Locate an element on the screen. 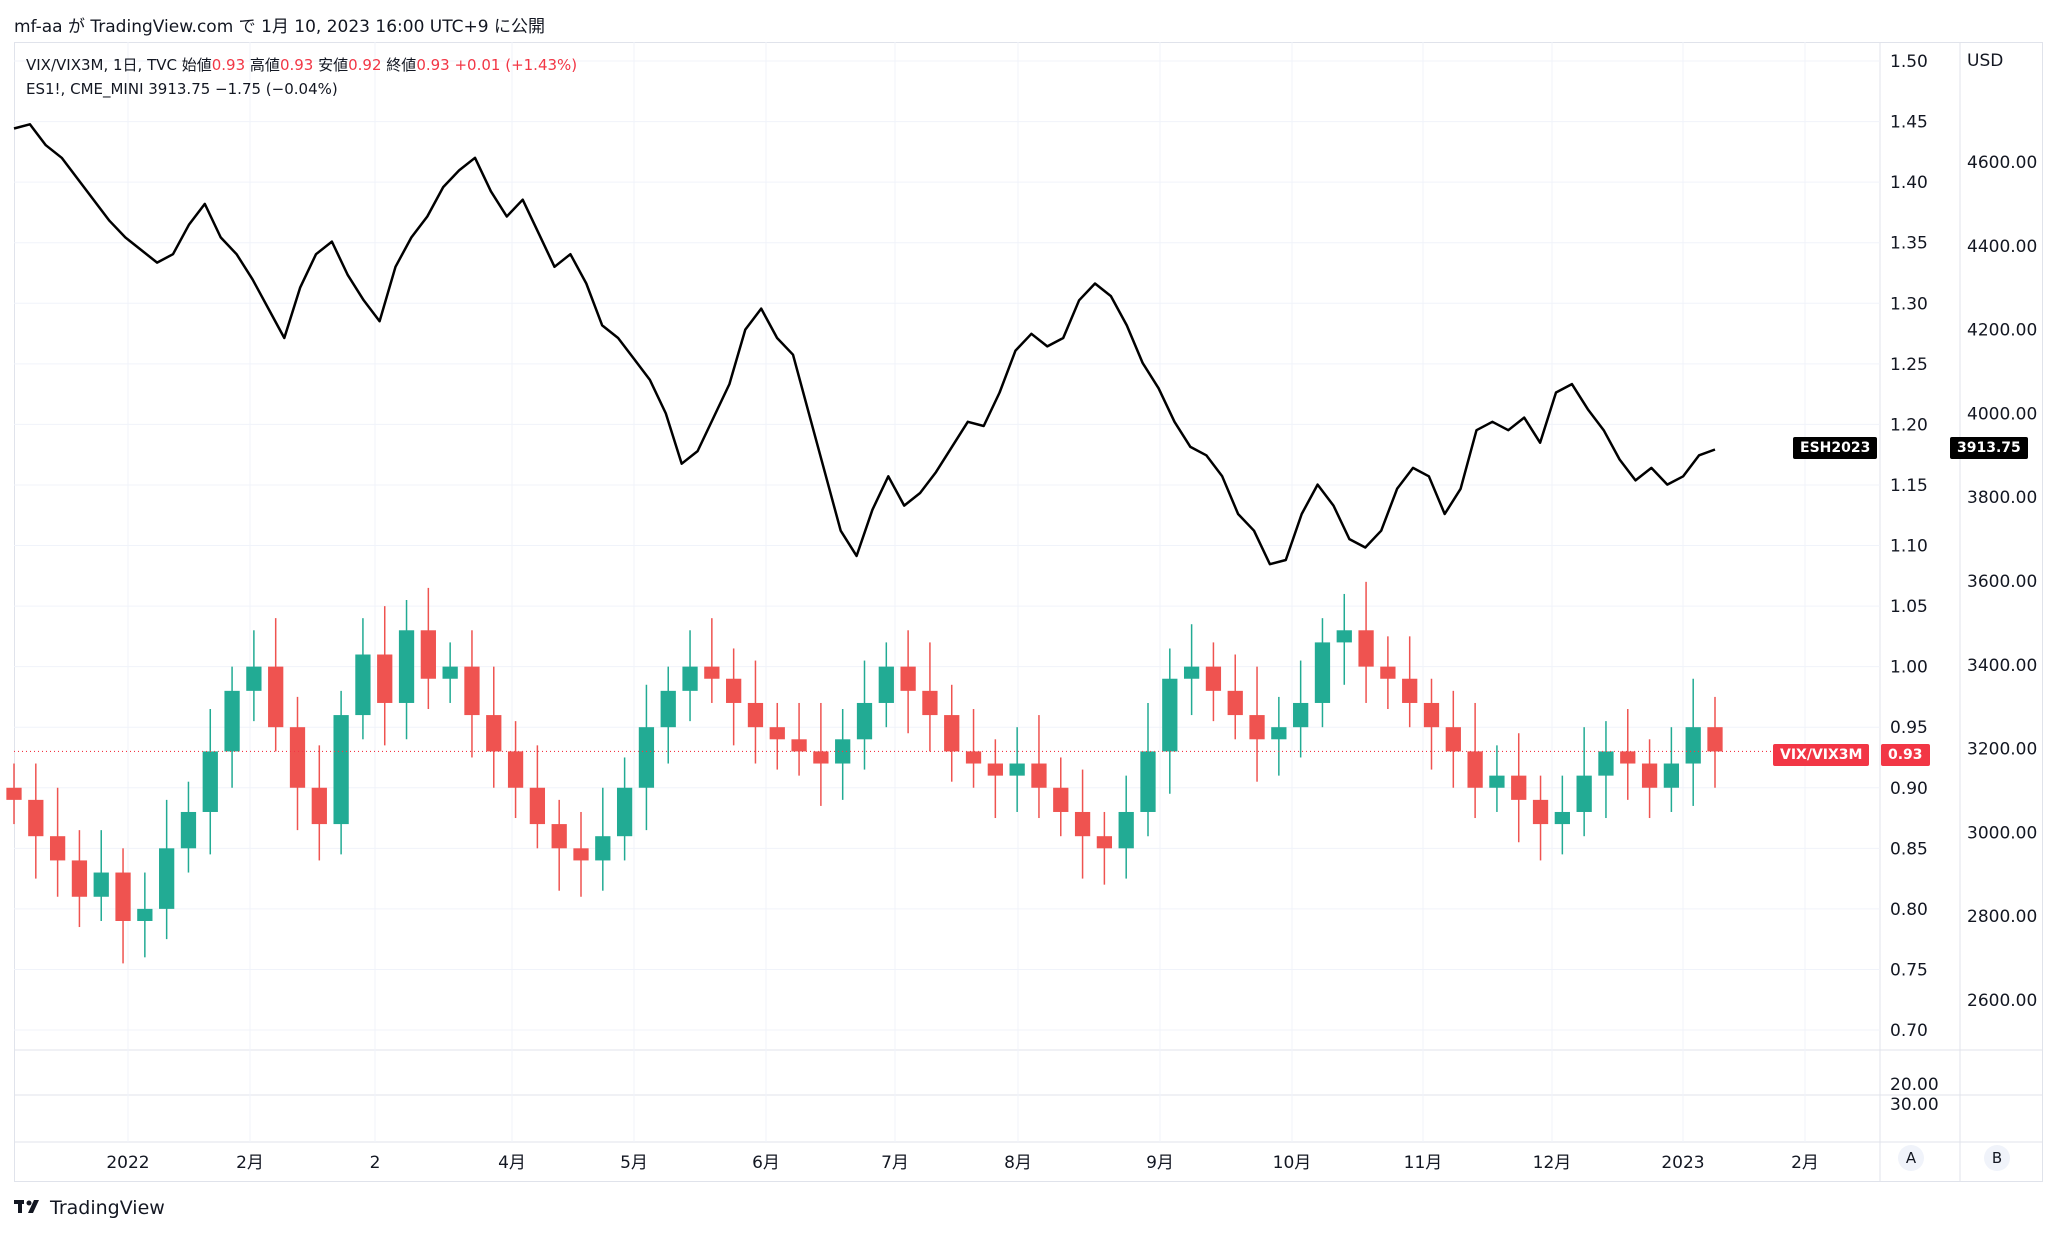  left-axis-tick-label: 1.15 is located at coordinates (1909, 486).